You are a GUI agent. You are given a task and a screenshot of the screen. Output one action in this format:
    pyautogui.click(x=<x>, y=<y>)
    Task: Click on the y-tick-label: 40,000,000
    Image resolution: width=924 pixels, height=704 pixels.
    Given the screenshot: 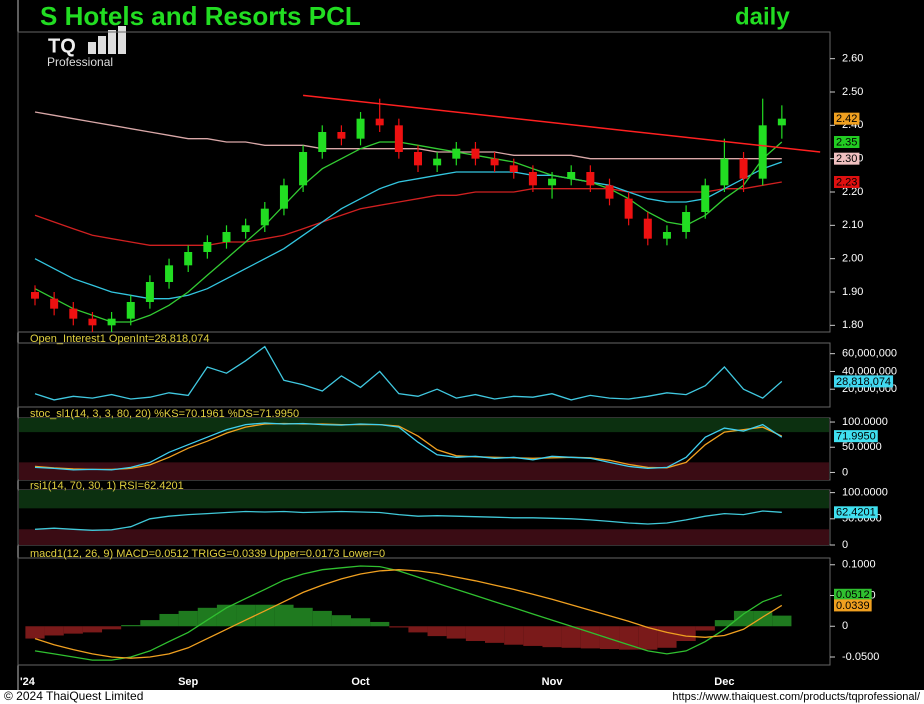 What is the action you would take?
    pyautogui.click(x=869, y=371)
    